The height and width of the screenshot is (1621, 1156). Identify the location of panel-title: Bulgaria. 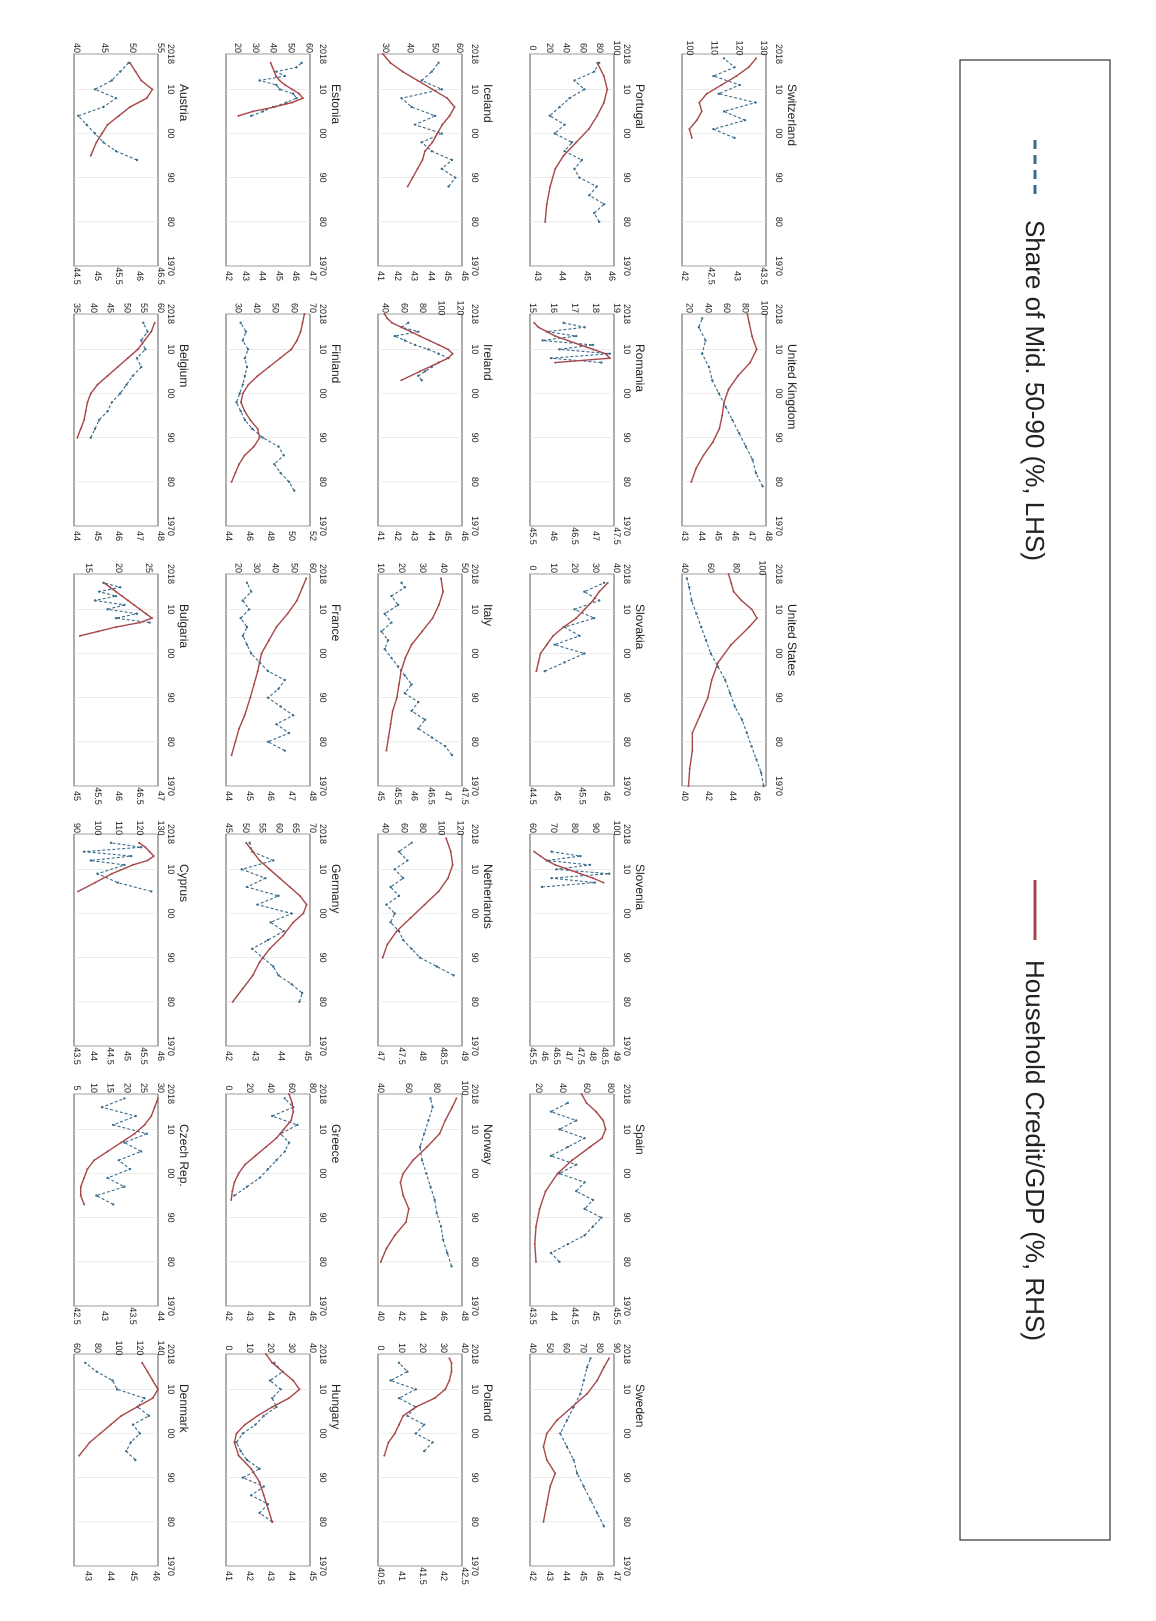
(184, 626).